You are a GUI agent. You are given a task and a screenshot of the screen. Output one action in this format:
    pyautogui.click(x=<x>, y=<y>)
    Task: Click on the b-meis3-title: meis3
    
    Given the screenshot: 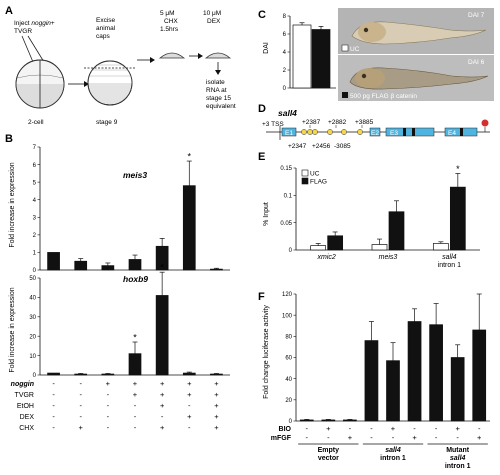 What is the action you would take?
    pyautogui.click(x=135, y=175)
    